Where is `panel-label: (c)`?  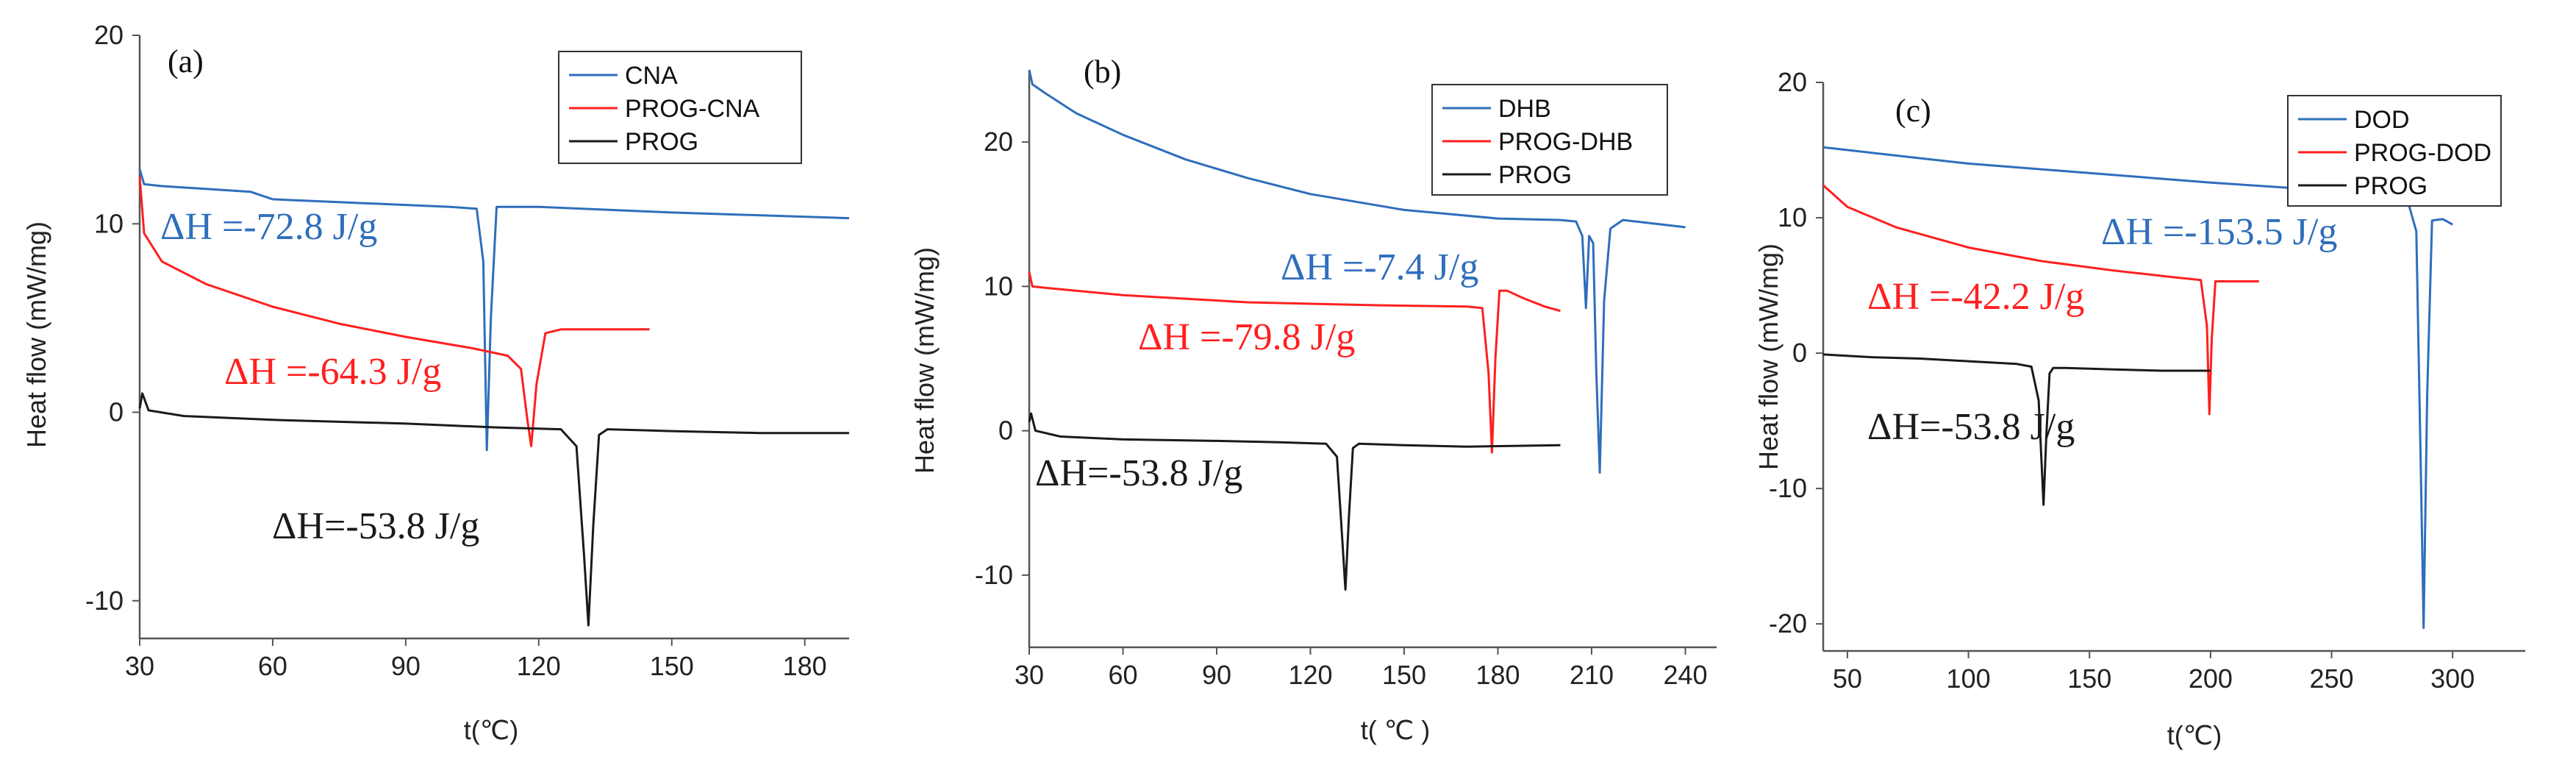
panel-label: (c) is located at coordinates (1913, 111).